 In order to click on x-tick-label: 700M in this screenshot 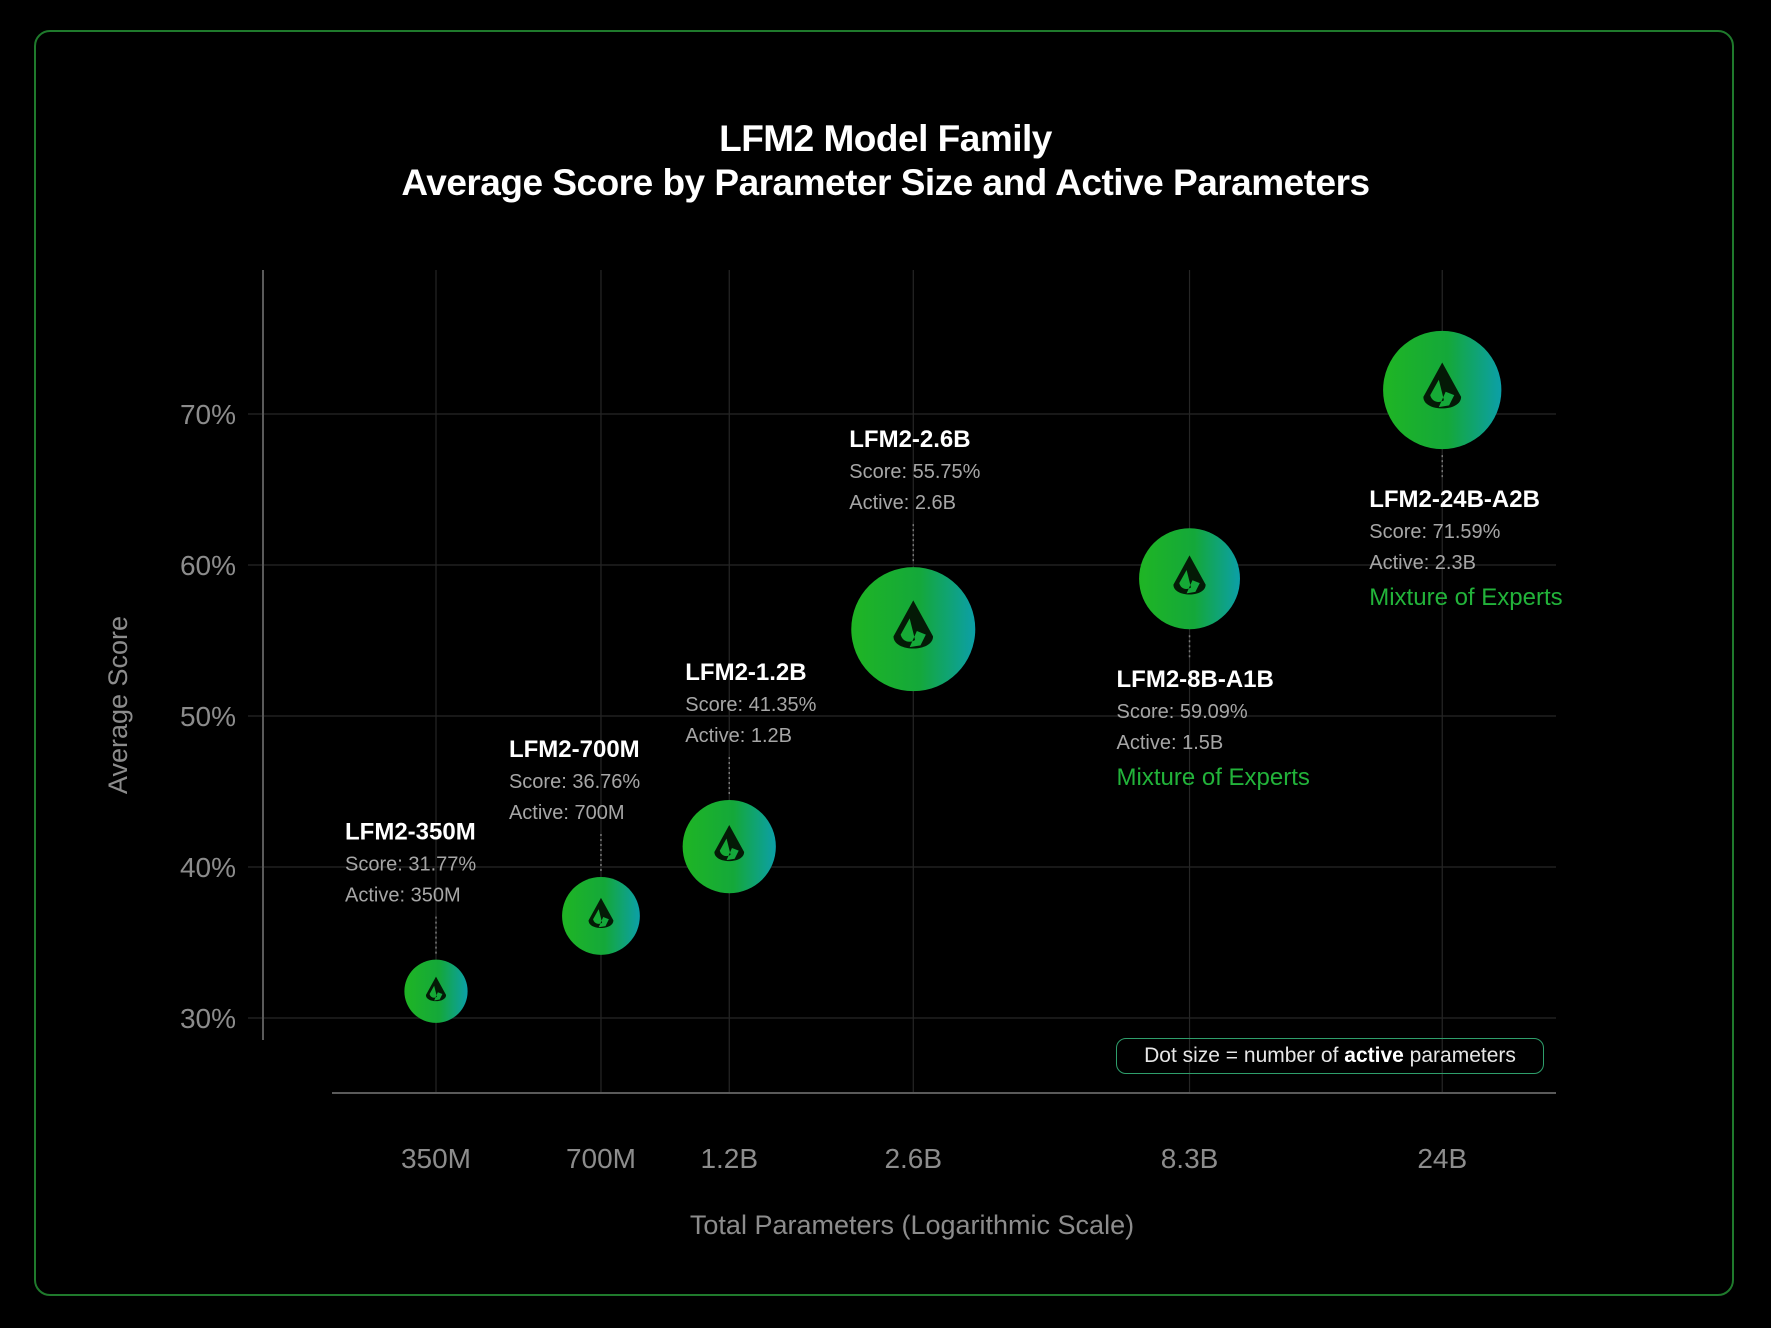, I will do `click(601, 1158)`.